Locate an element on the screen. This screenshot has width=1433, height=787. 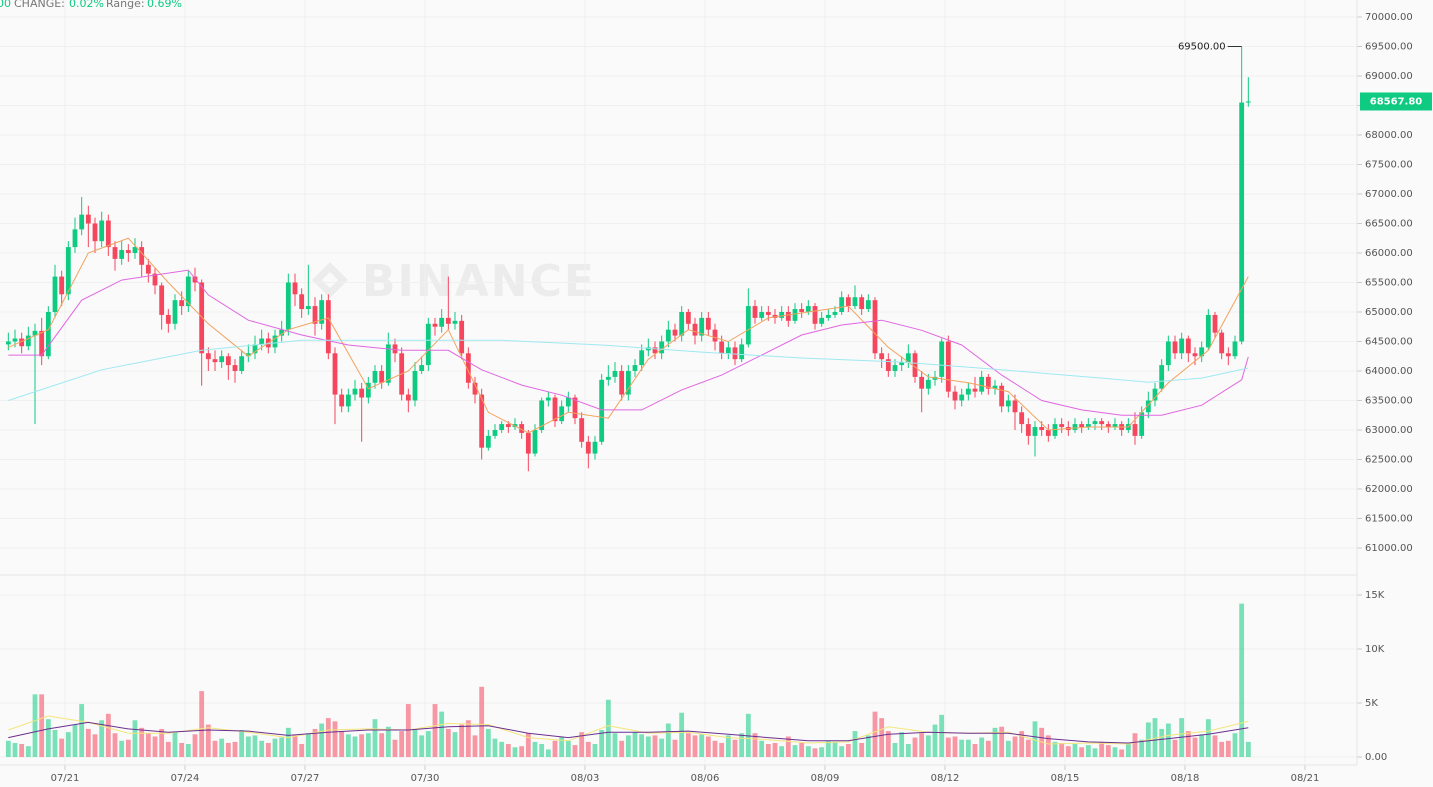
x-tick-label: 08/15 is located at coordinates (1065, 778).